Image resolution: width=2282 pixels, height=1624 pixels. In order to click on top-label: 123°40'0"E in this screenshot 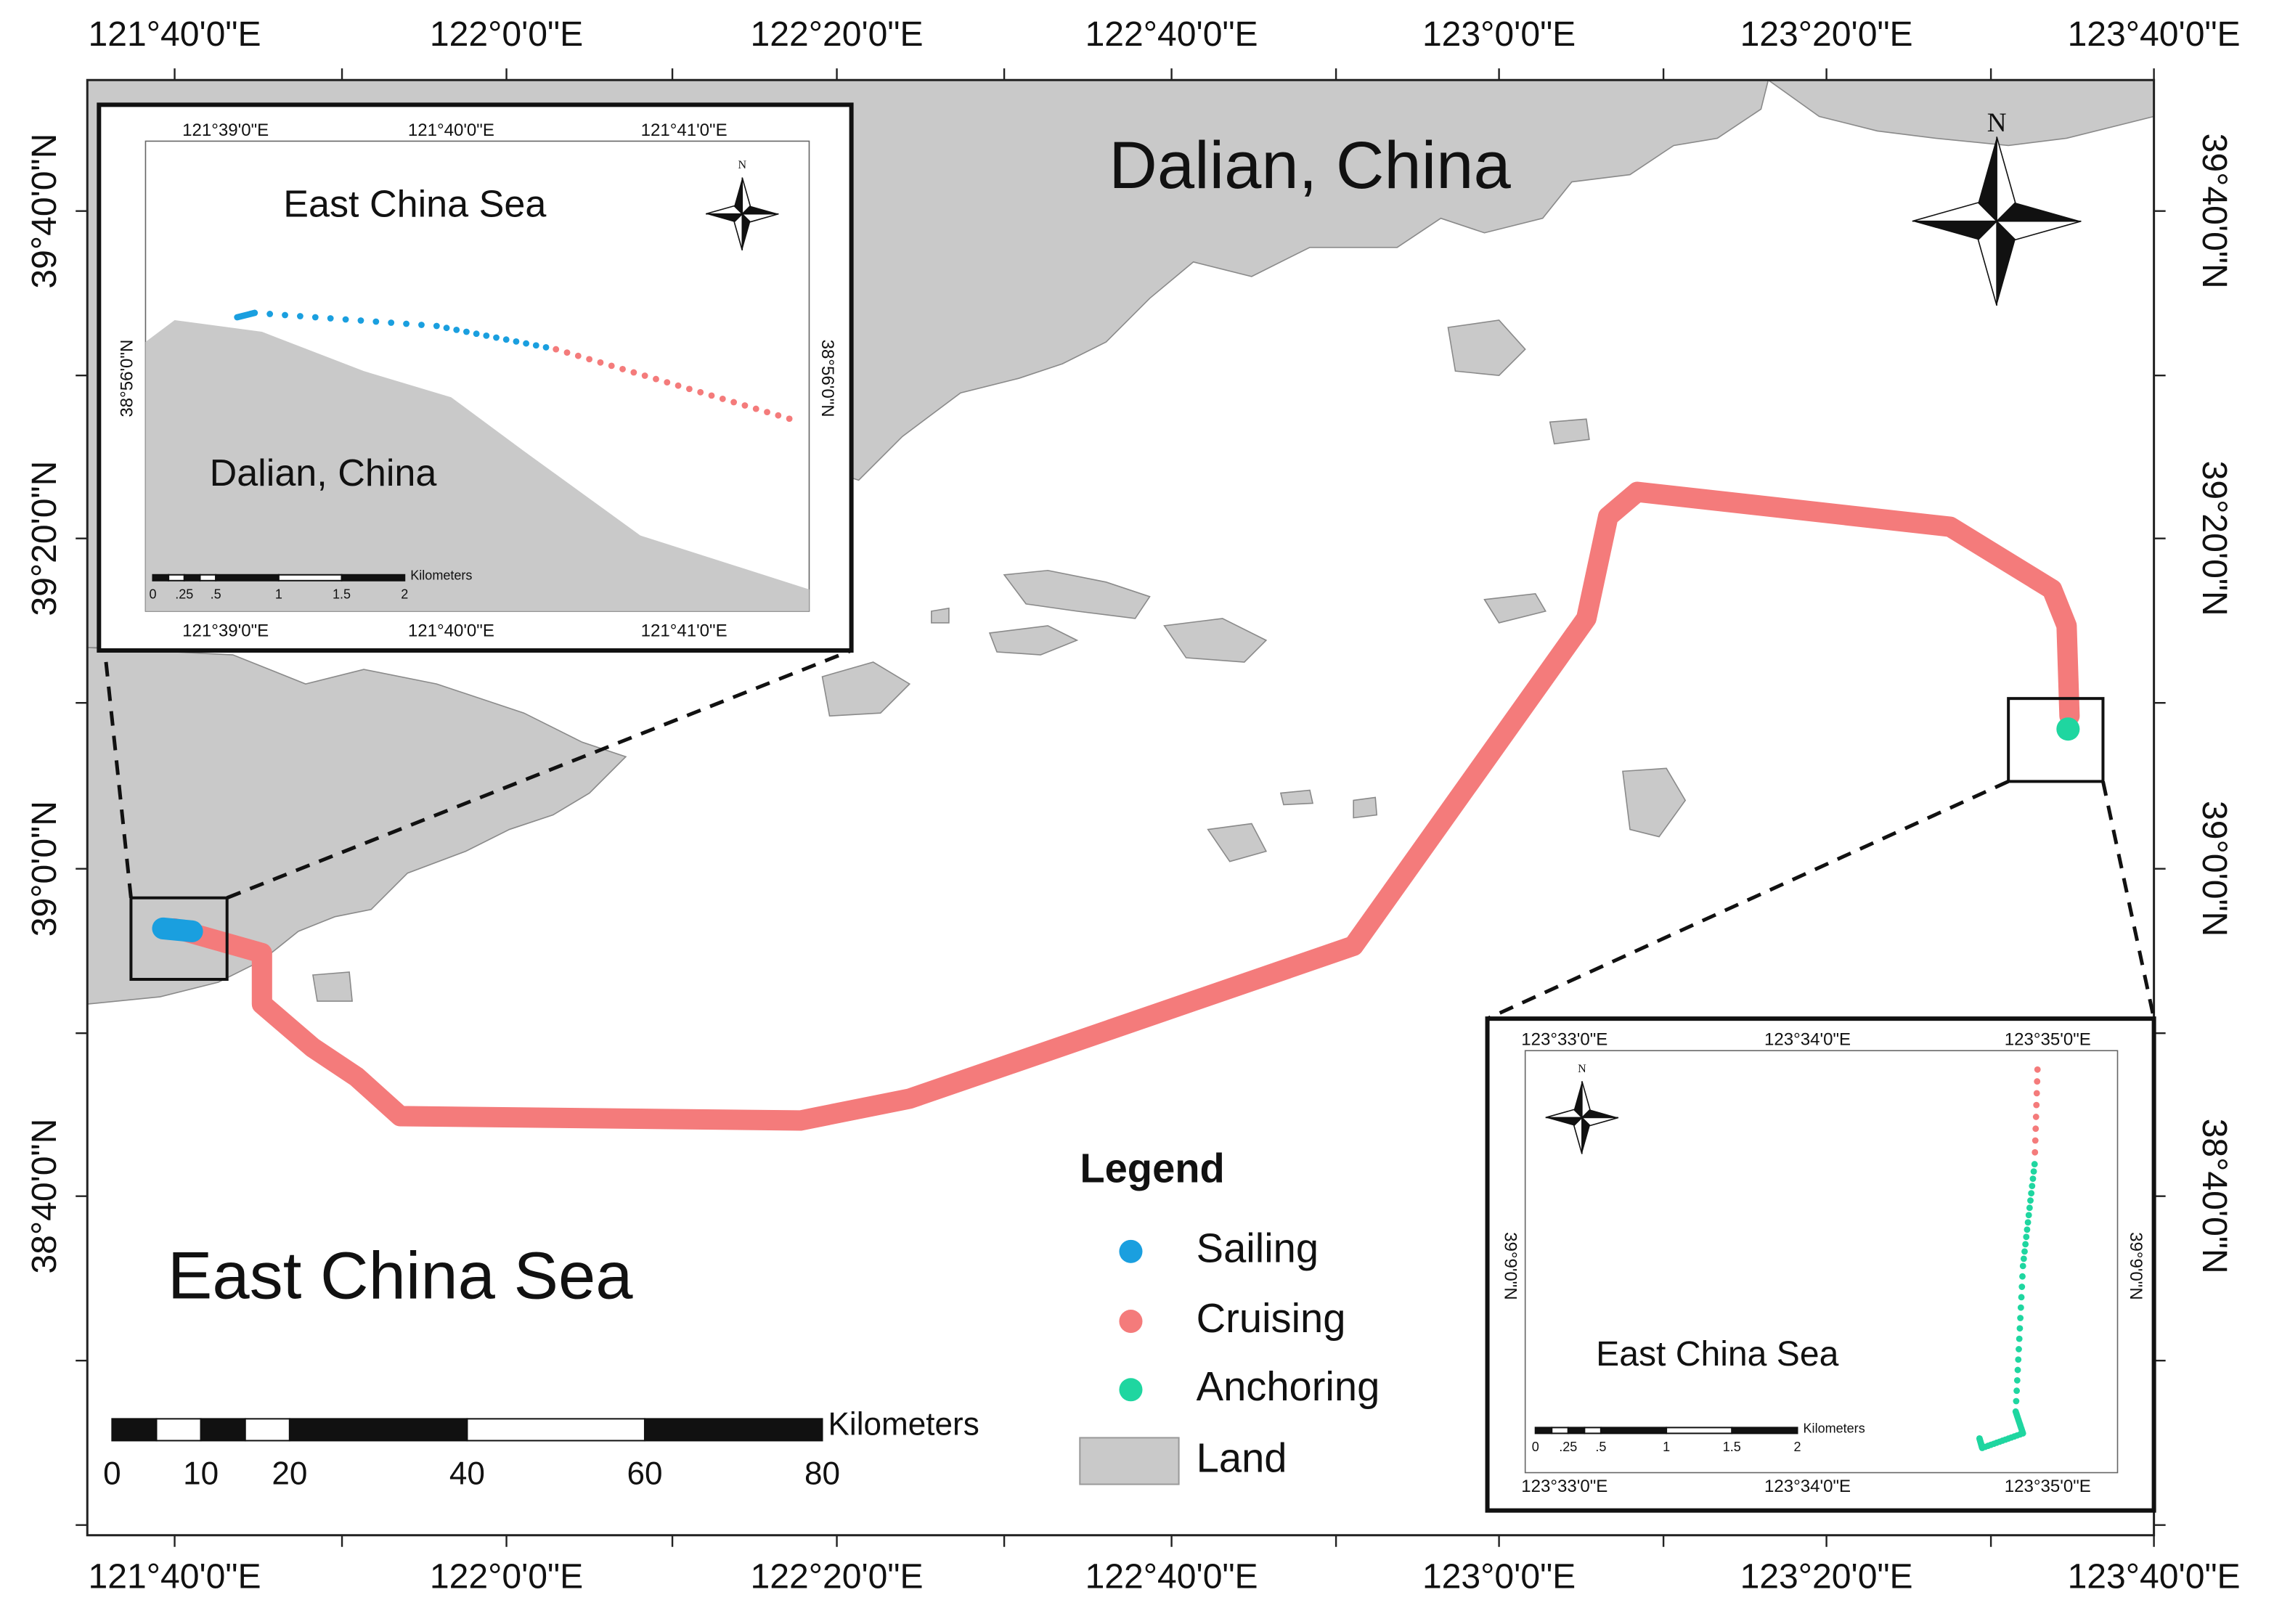, I will do `click(2154, 34)`.